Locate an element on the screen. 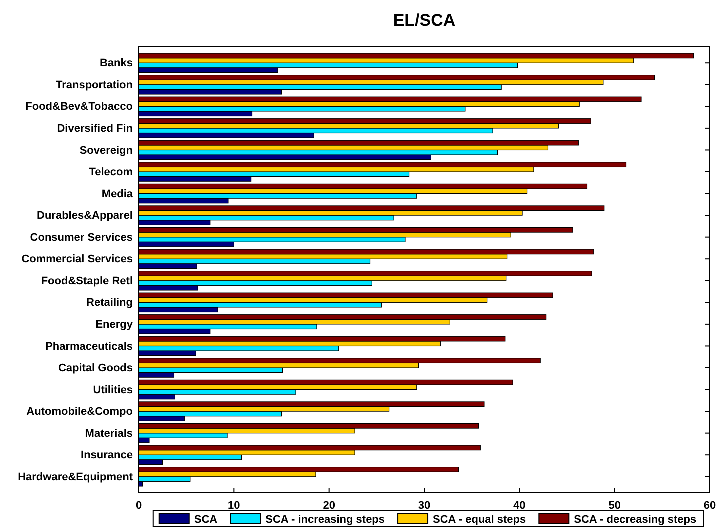 Image resolution: width=726 pixels, height=527 pixels. y-tick-label: Utilities is located at coordinates (113, 390).